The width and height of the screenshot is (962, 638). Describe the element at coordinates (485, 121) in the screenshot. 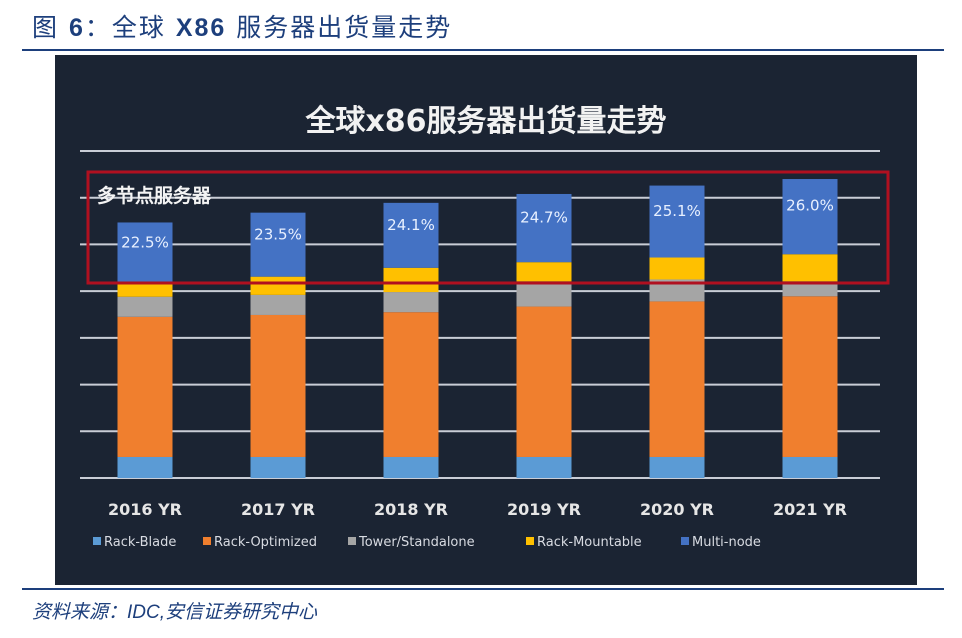

I see `chart-title: 全球x86服务器出货量走势` at that location.